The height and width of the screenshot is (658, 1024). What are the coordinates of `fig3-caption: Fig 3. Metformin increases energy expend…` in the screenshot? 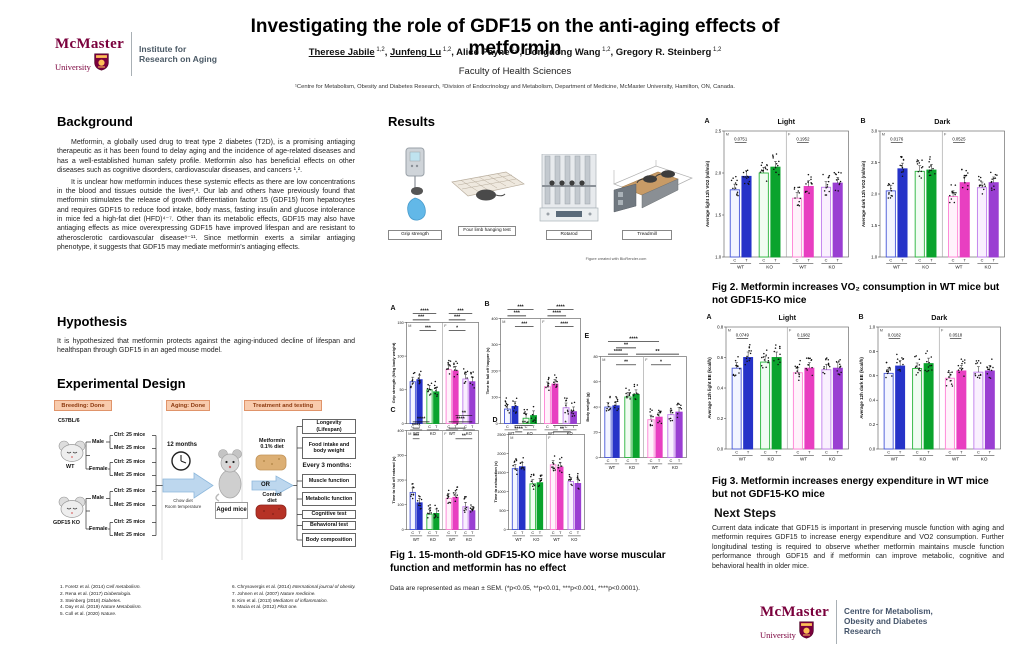 It's located at (850, 488).